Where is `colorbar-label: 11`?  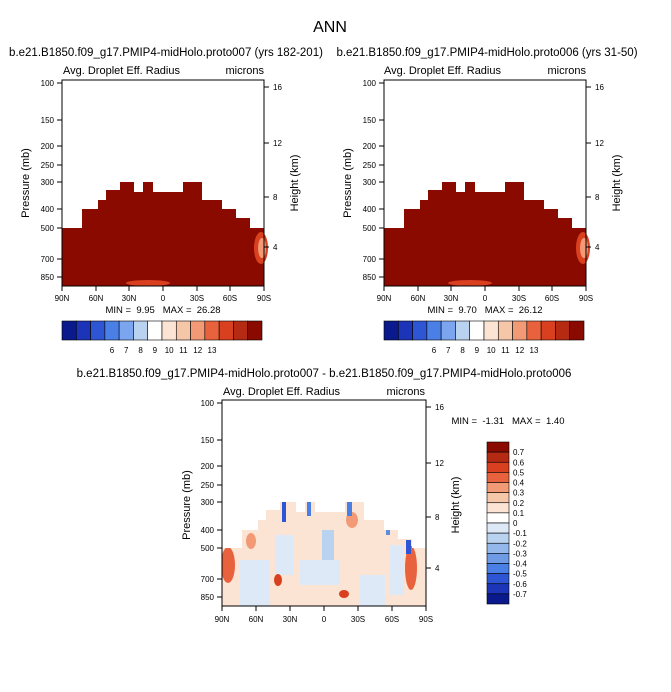
colorbar-label: 11 is located at coordinates (505, 350).